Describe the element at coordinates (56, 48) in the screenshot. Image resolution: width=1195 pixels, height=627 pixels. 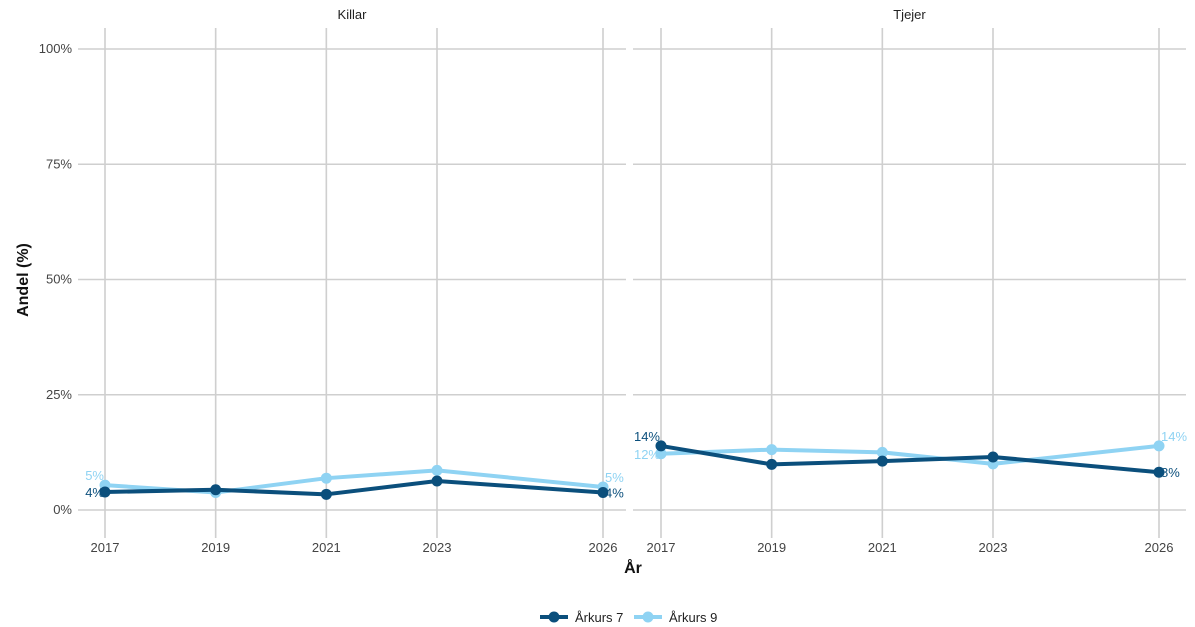
I see `y-tick-label: 100%` at that location.